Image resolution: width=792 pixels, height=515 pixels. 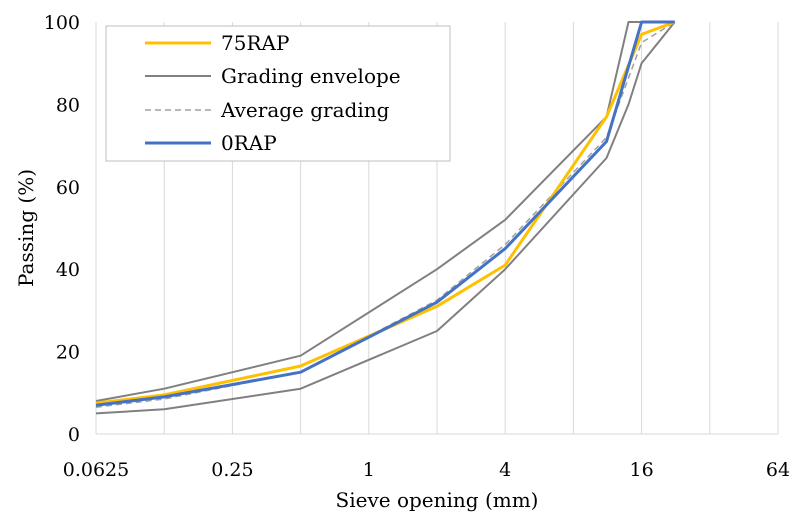 I want to click on y-tick-label: 60, so click(x=68, y=188).